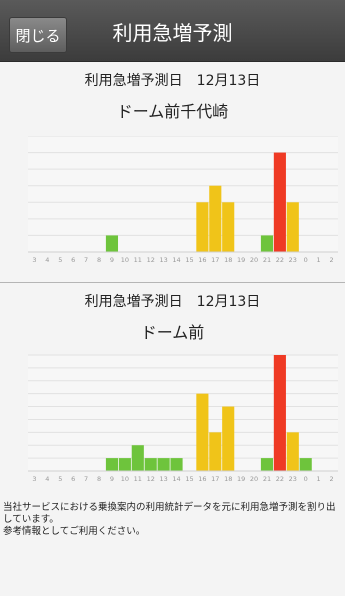  What do you see at coordinates (172, 331) in the screenshot?
I see `station-name: ドーム前` at bounding box center [172, 331].